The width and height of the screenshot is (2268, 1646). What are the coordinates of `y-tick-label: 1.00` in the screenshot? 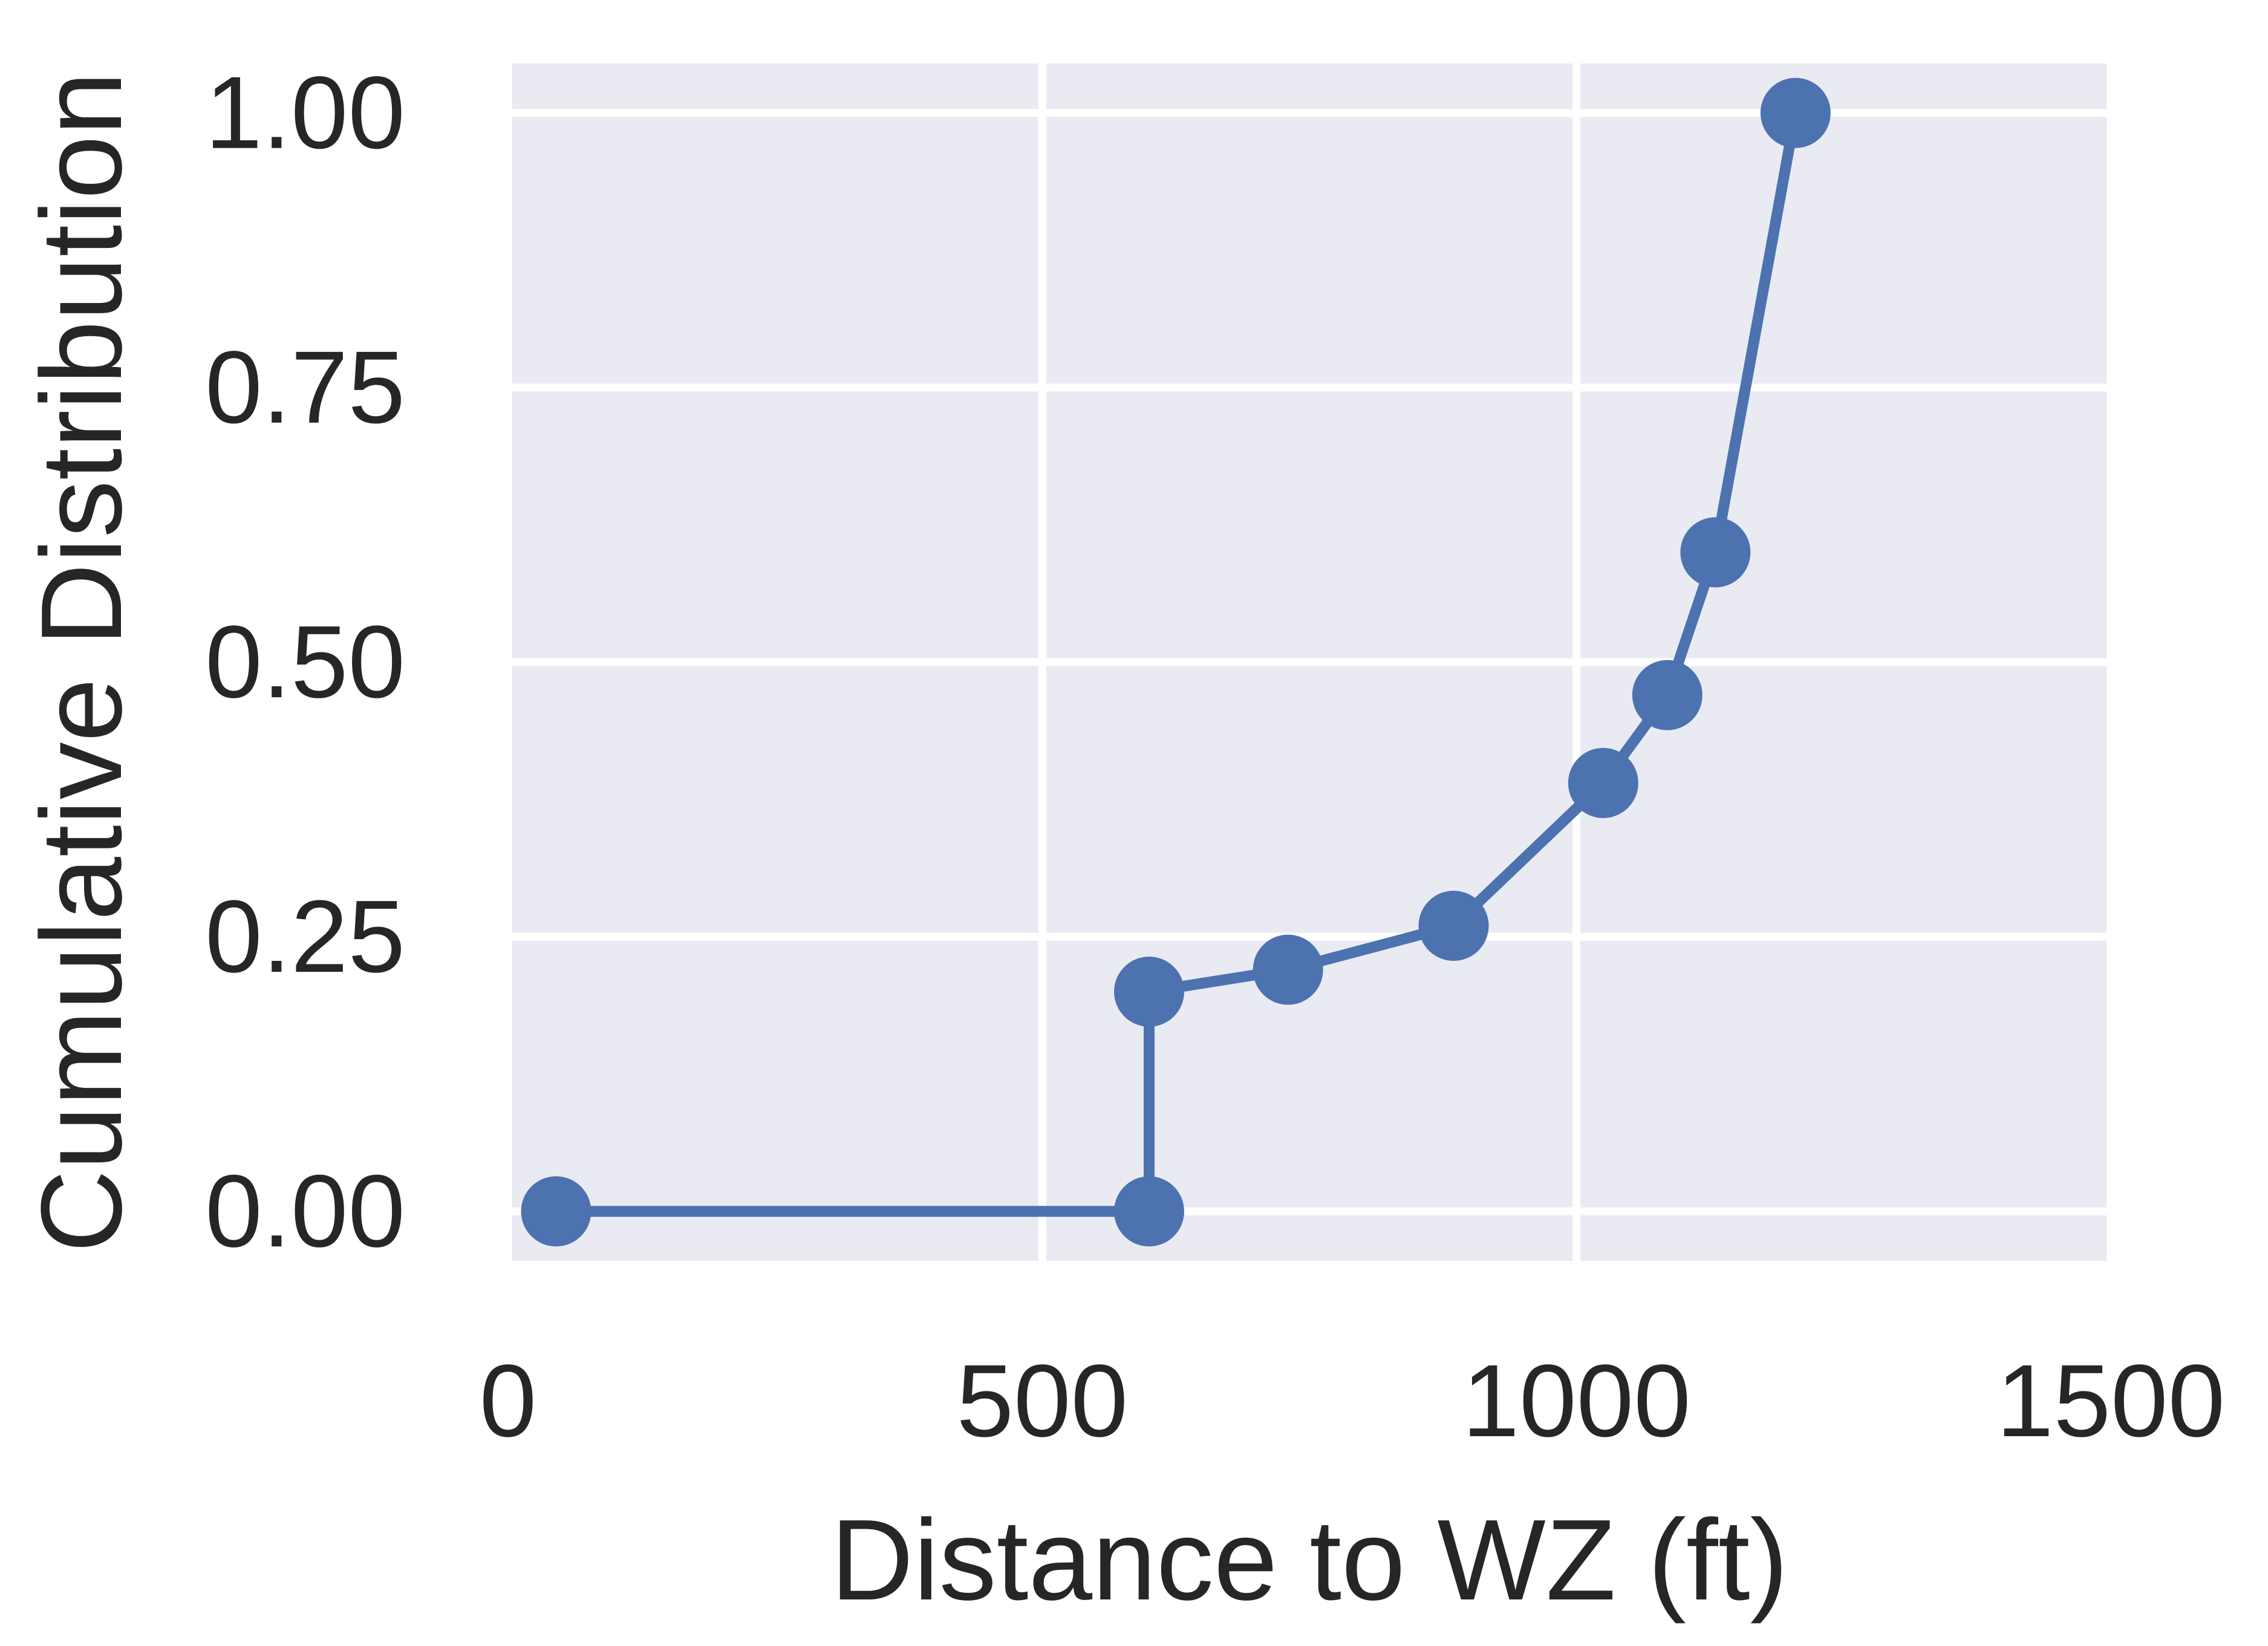 It's located at (305, 113).